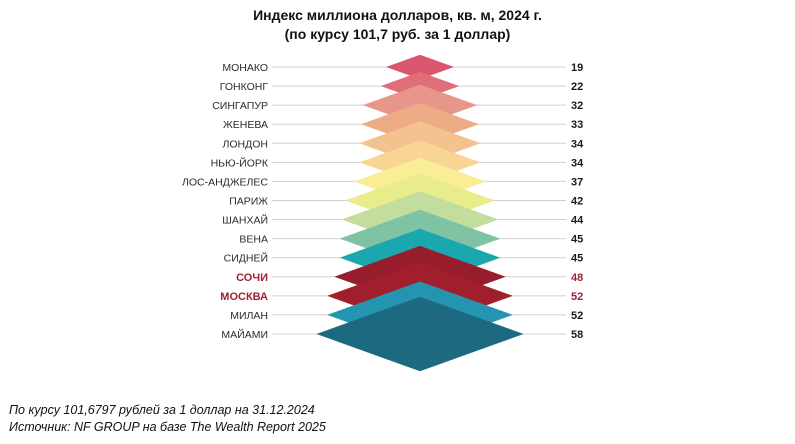  I want to click on category-label: МАЙАМИ, so click(244, 334).